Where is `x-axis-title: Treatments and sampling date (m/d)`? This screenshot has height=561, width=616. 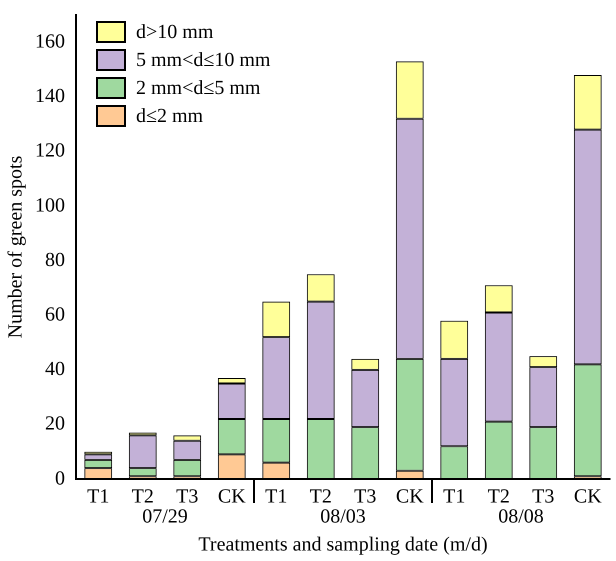
x-axis-title: Treatments and sampling date (m/d) is located at coordinates (343, 544).